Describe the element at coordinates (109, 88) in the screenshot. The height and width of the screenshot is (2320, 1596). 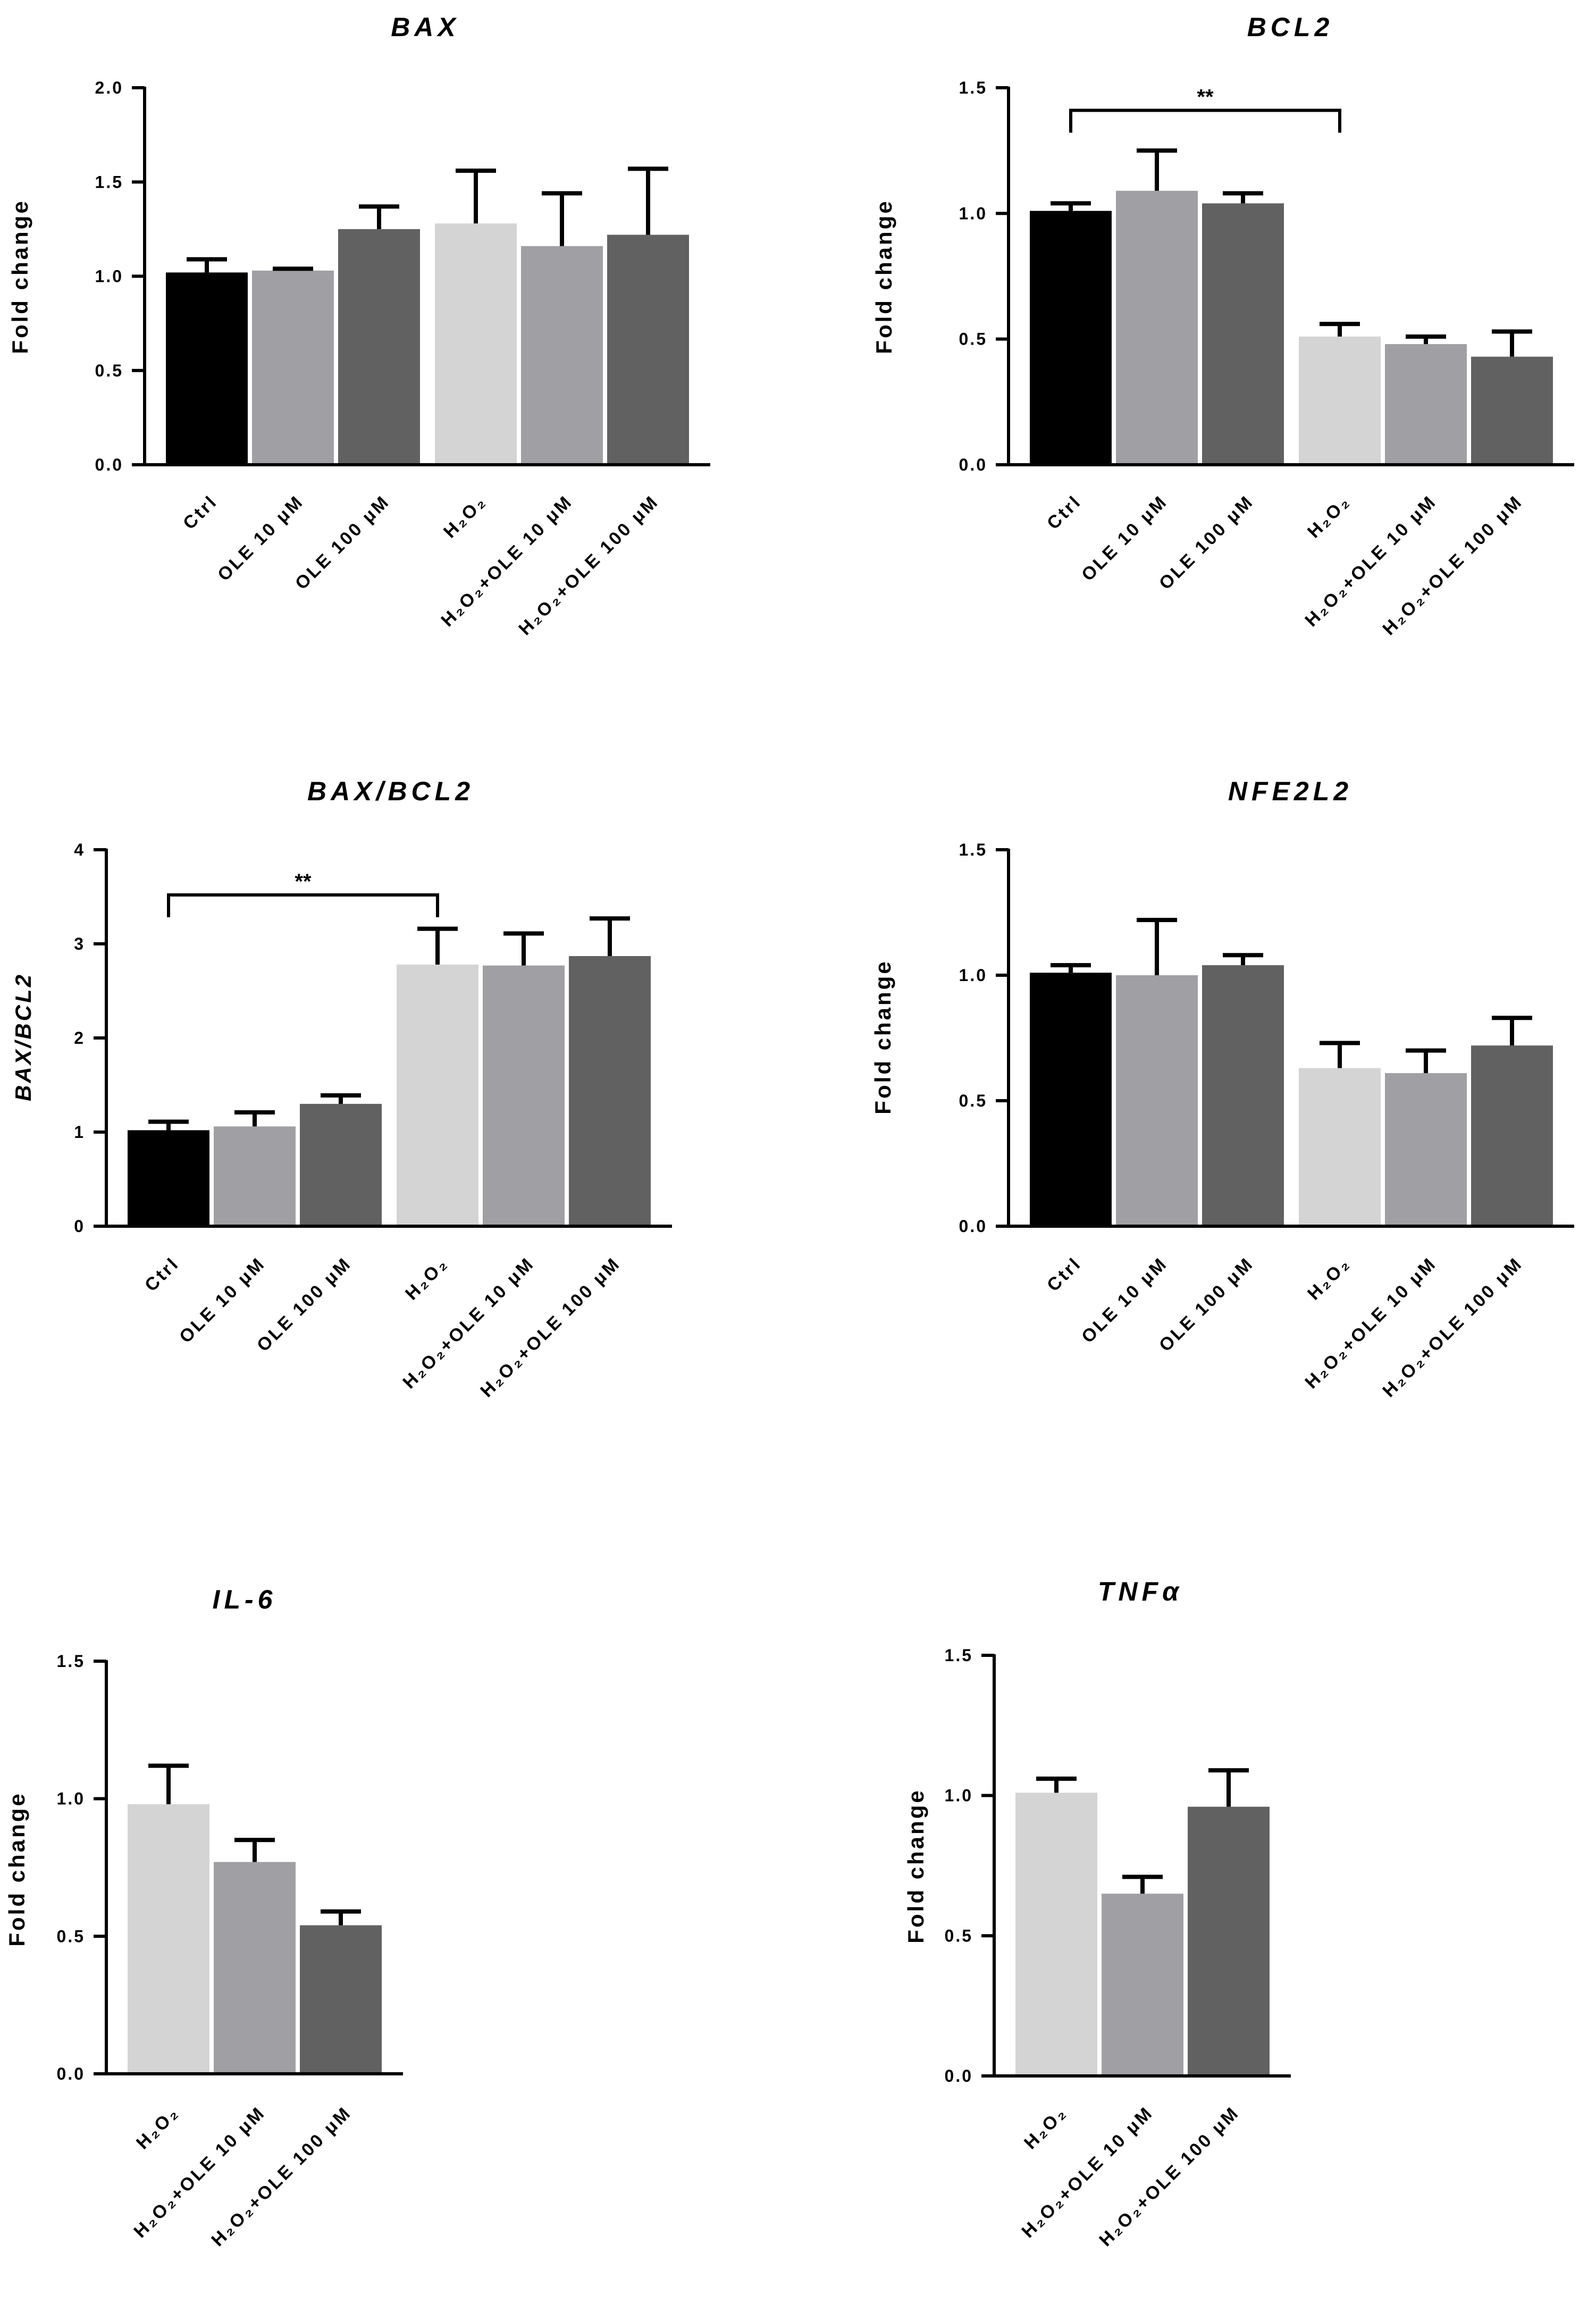
I see `y-tick-label: 2.0` at that location.